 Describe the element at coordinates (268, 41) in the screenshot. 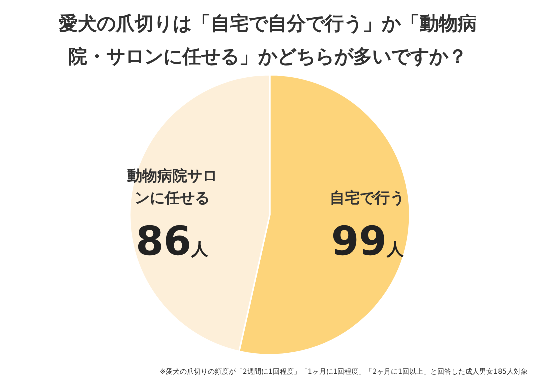

I see `title: 愛犬の爪切りは「自宅で自分で行う」か「動物病院・サロンに任せる」かどちらが多いですか？` at that location.